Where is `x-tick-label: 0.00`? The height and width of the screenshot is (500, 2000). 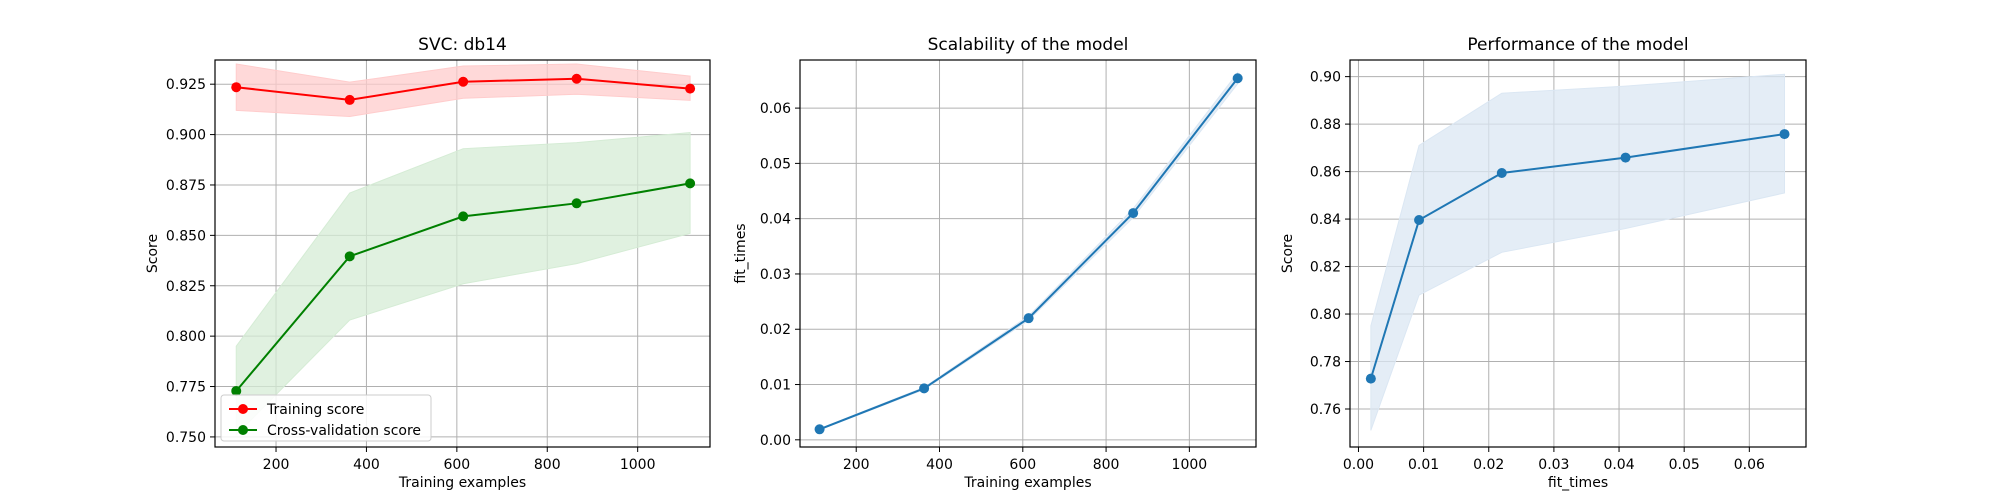 x-tick-label: 0.00 is located at coordinates (1358, 465).